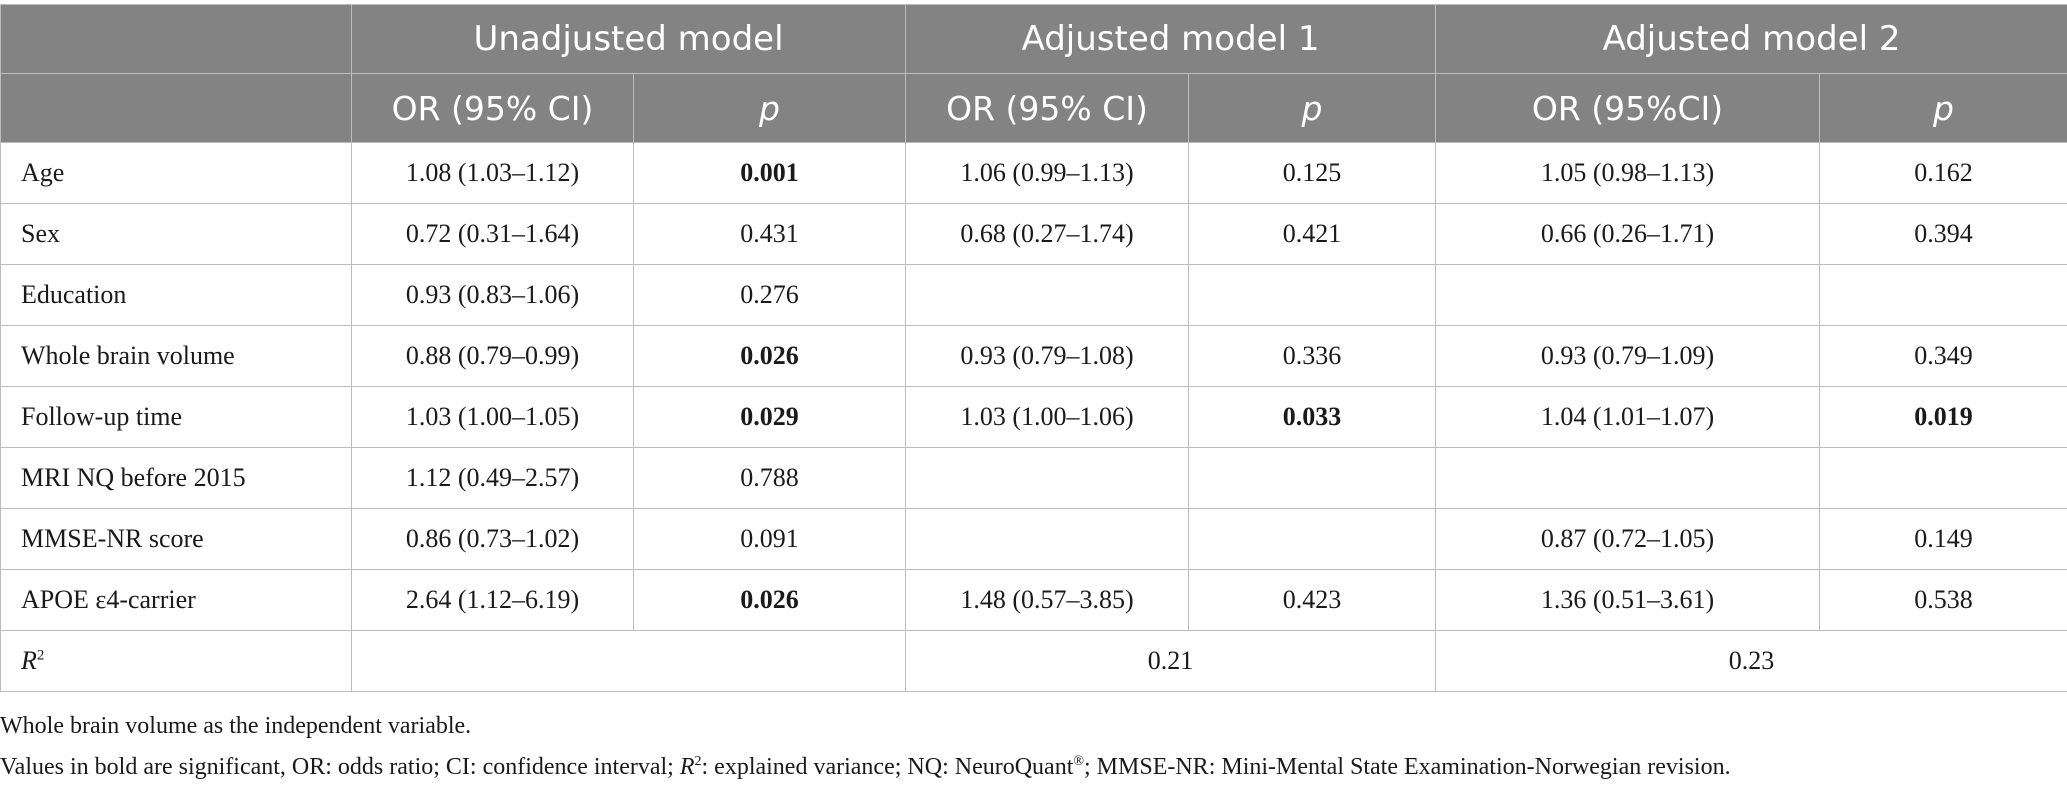 The image size is (2067, 785). Describe the element at coordinates (493, 295) in the screenshot. I see `or-ci-cell: 0.93 (0.83–1.06)` at that location.